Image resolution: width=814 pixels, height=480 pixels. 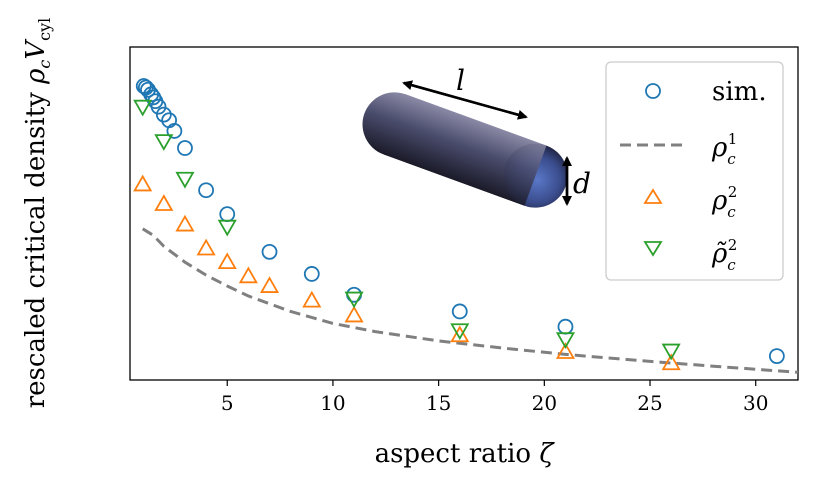 I want to click on x-axis-ticks: 5 10 15 20 25 30, so click(x=494, y=397).